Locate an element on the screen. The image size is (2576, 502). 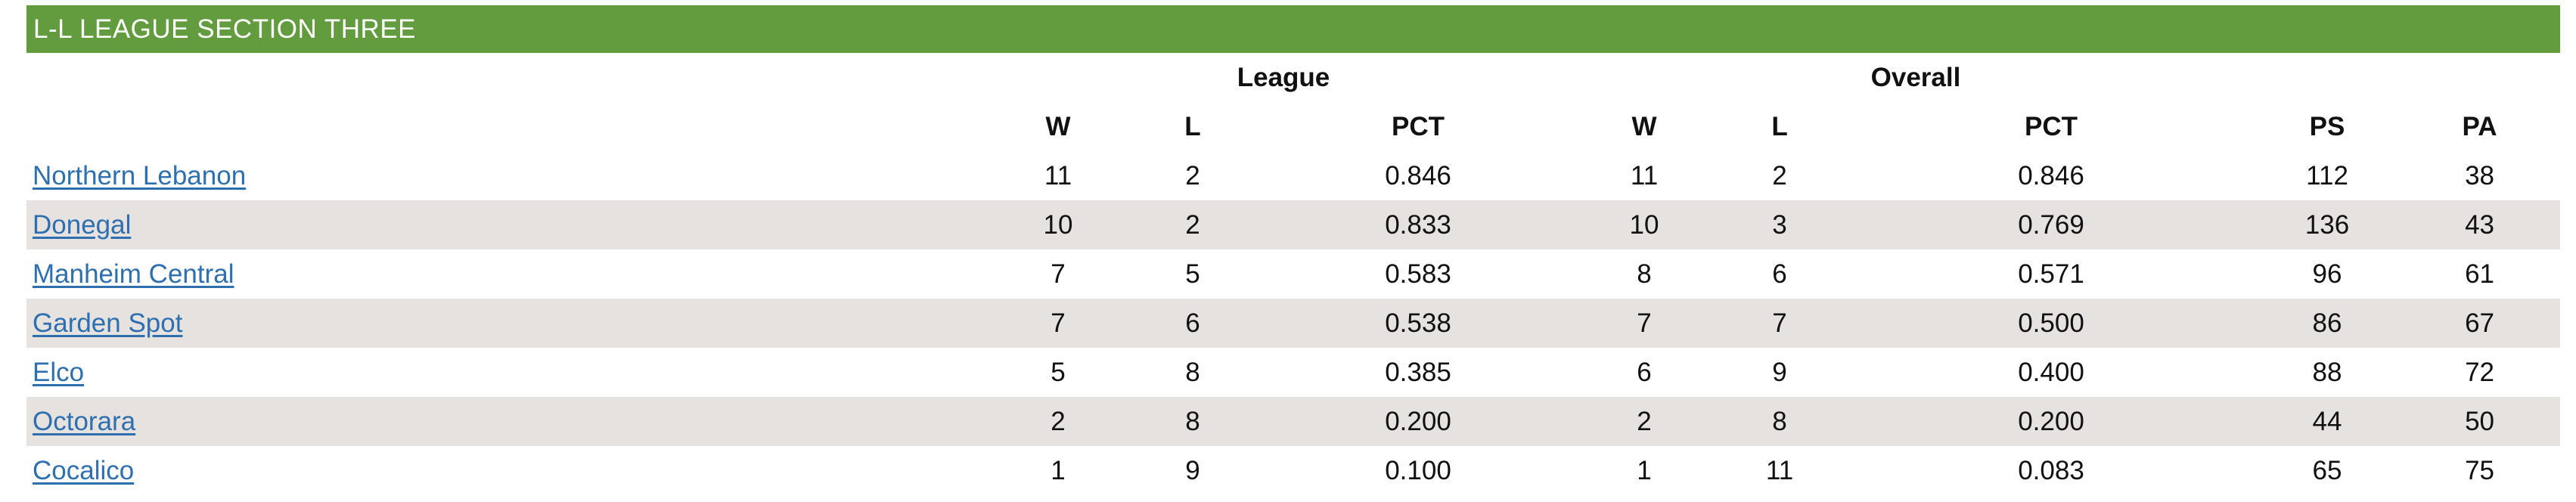
overall-losses-cell: 7 is located at coordinates (1779, 323).